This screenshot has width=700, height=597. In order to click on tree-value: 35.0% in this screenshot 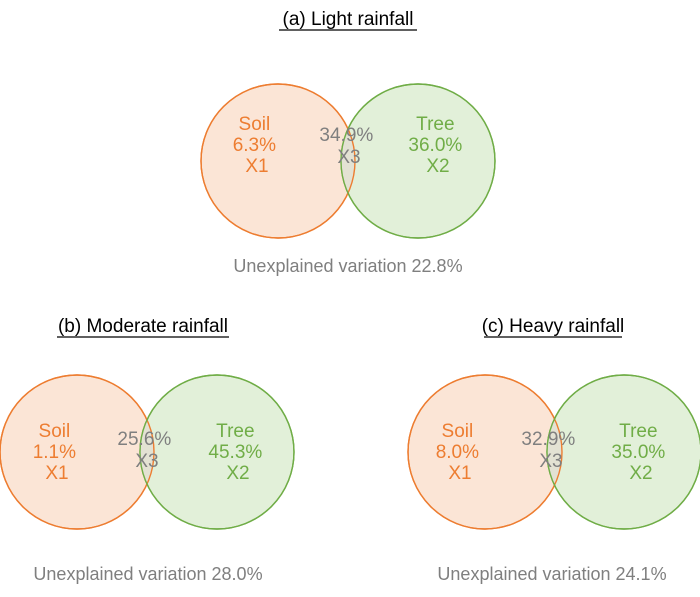, I will do `click(638, 452)`.